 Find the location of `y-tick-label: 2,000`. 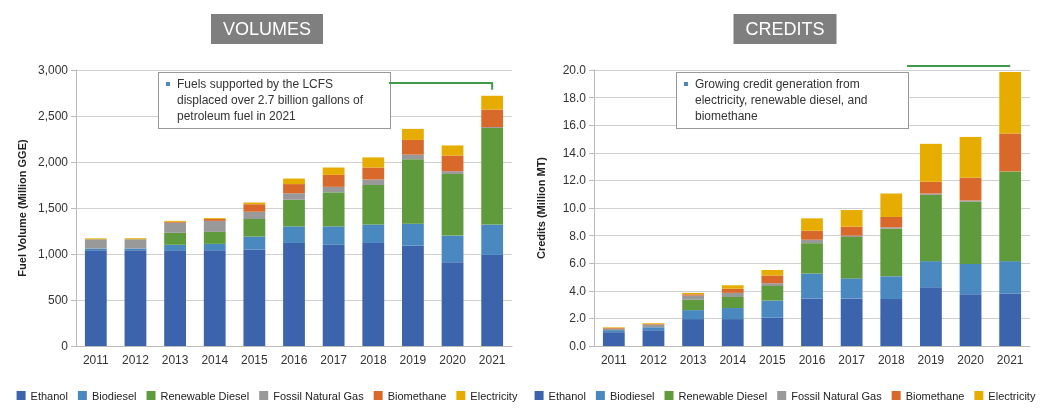

y-tick-label: 2,000 is located at coordinates (53, 162).